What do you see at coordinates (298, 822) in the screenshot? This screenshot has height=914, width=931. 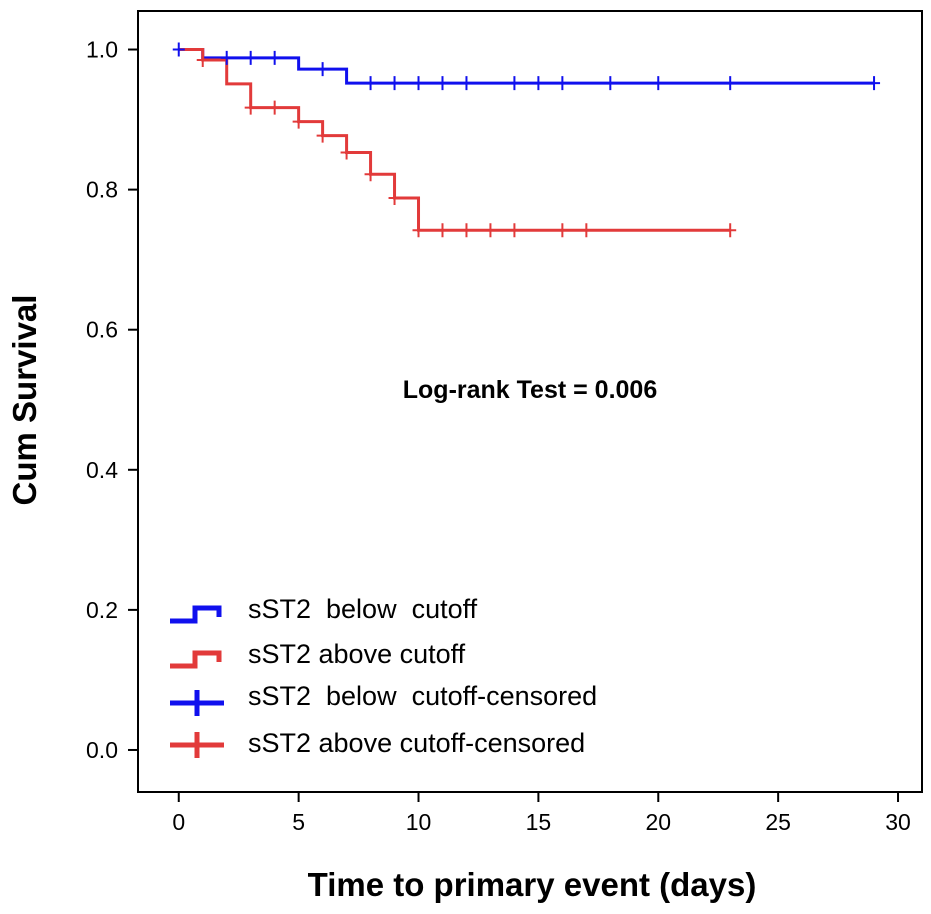 I see `x-tick-label: 5` at bounding box center [298, 822].